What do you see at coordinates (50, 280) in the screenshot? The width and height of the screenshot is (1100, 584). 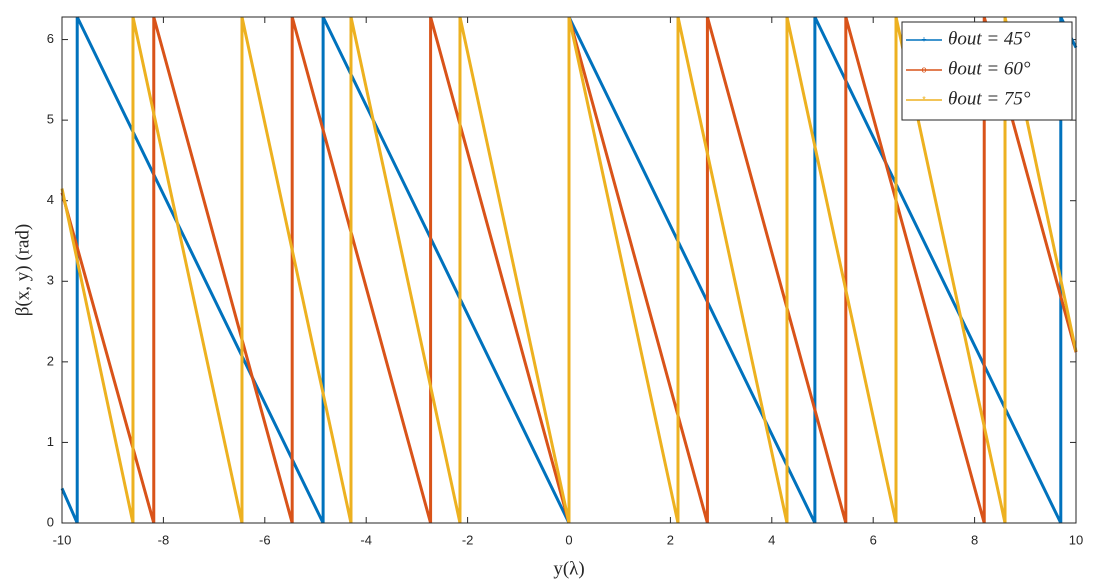 I see `y-tick-label: 3` at bounding box center [50, 280].